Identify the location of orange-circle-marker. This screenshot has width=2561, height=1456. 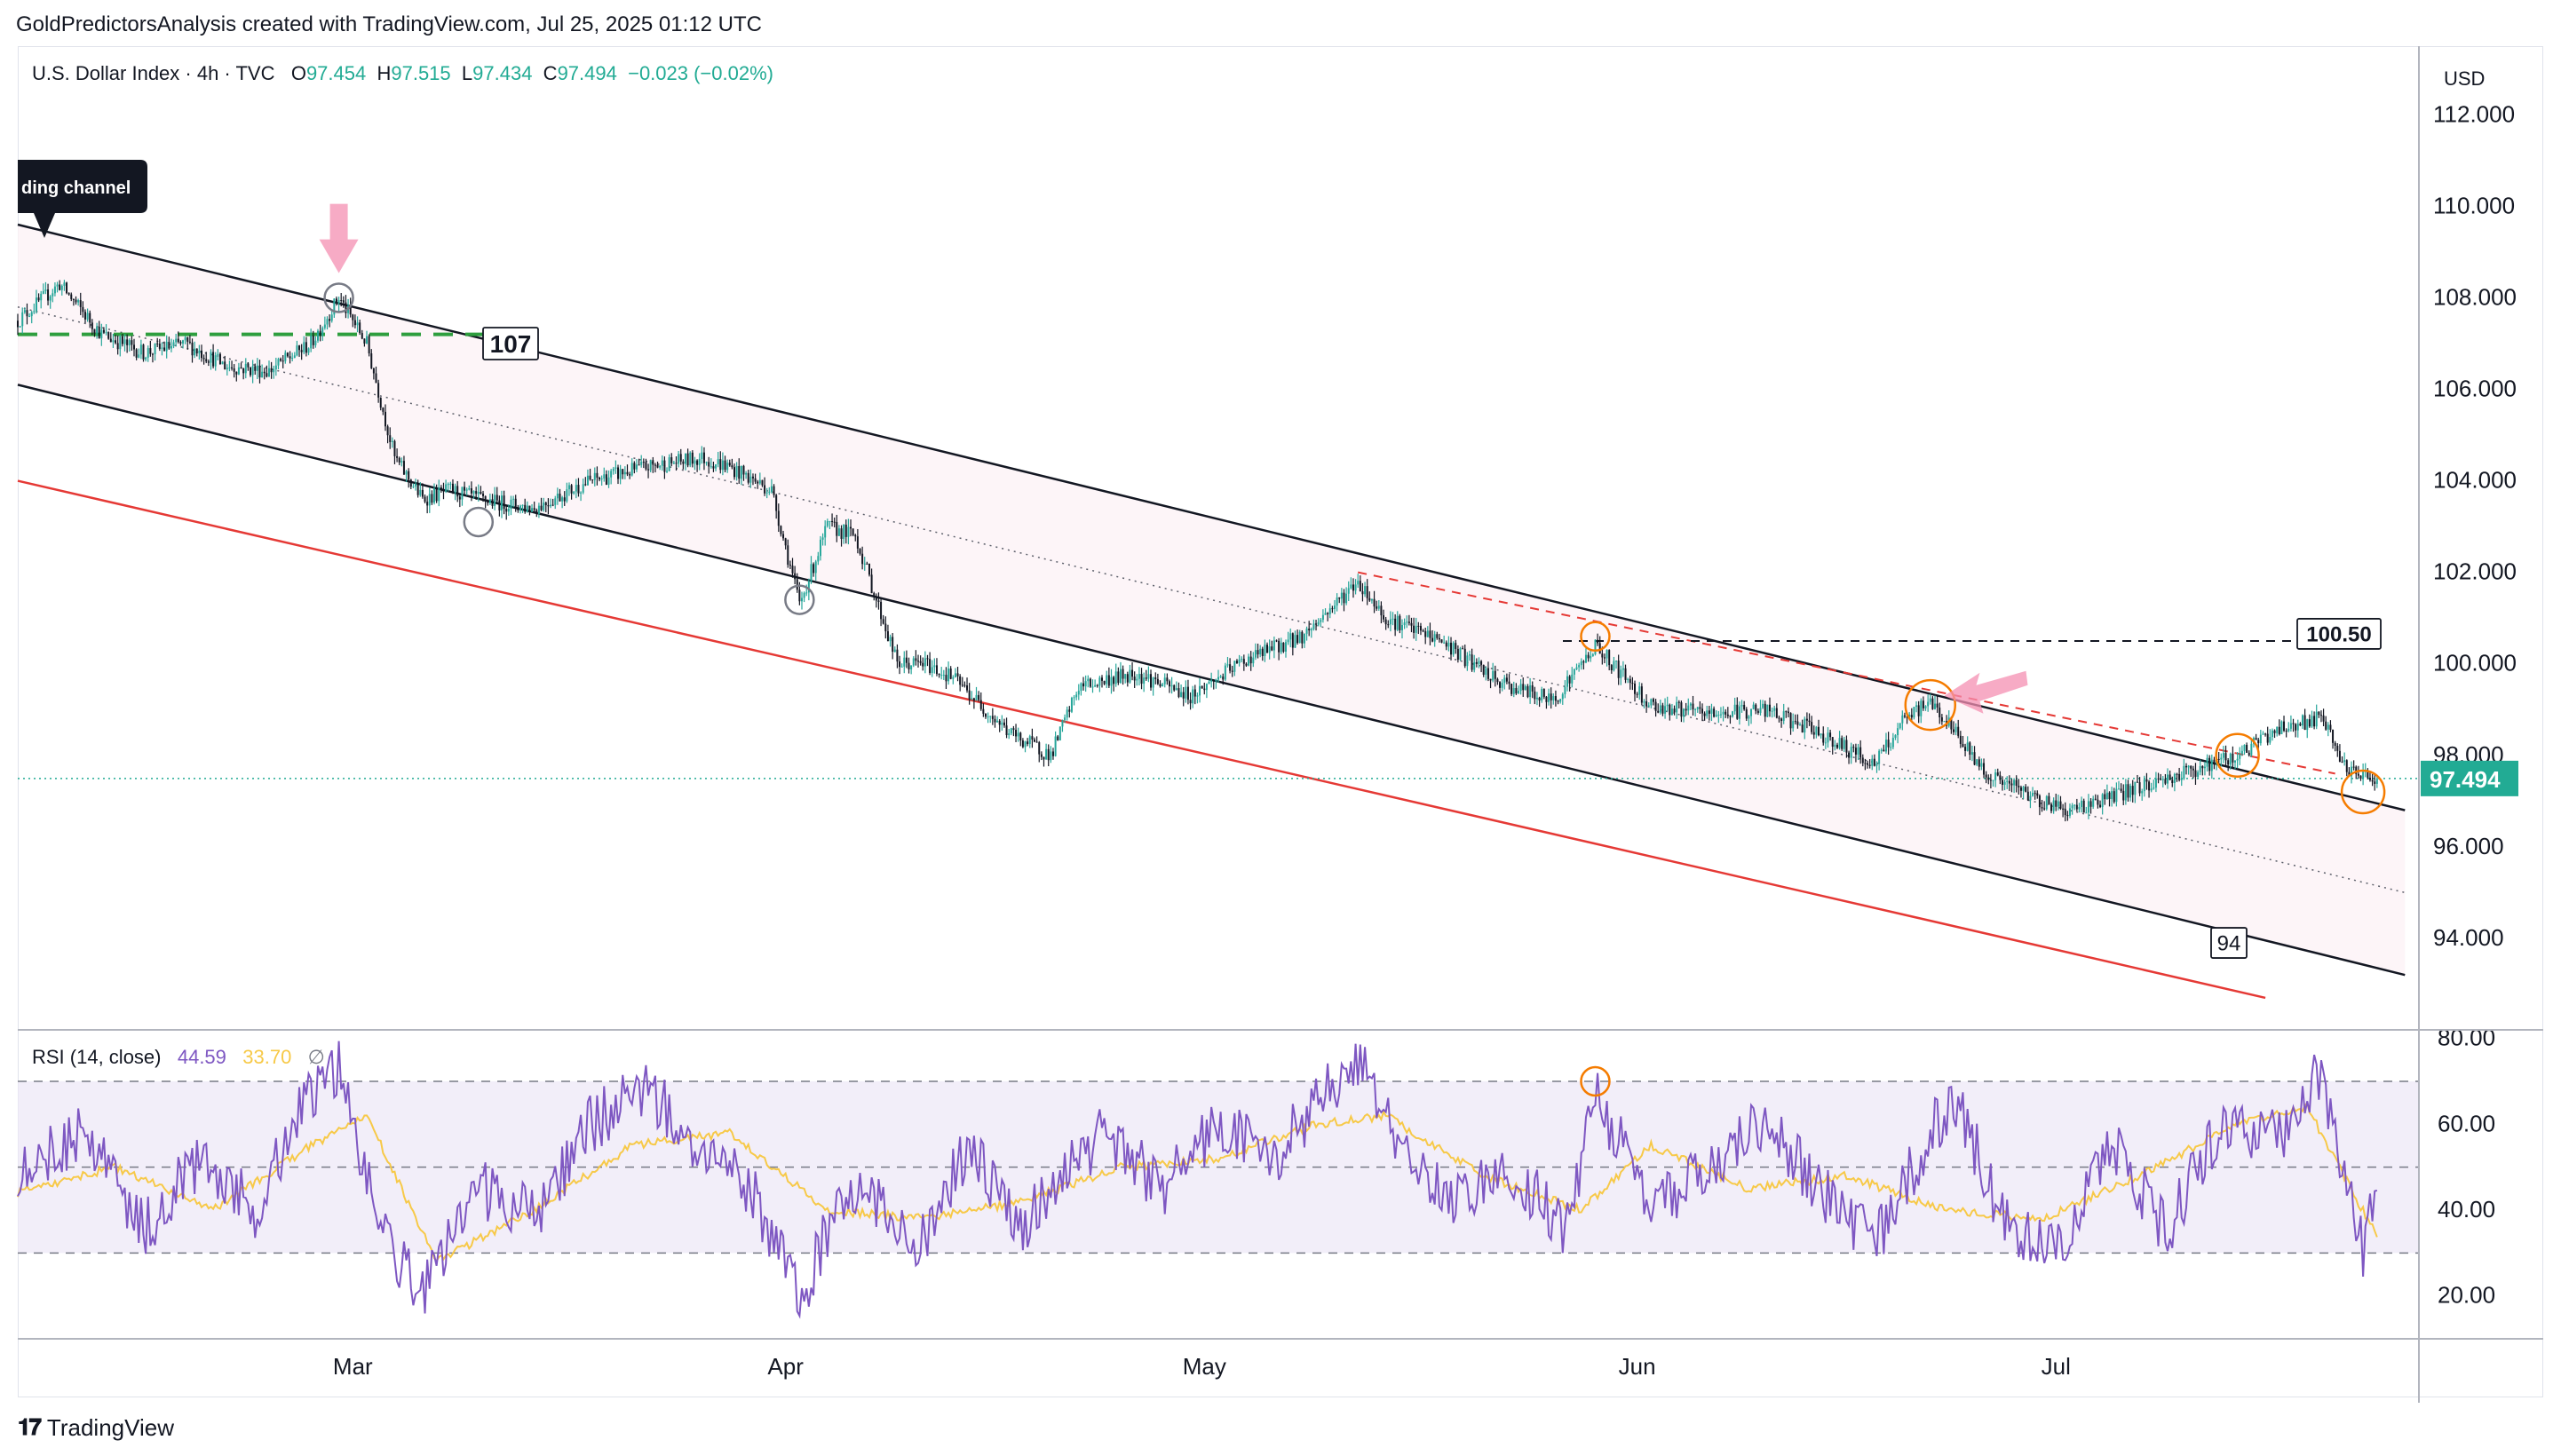
(1596, 637).